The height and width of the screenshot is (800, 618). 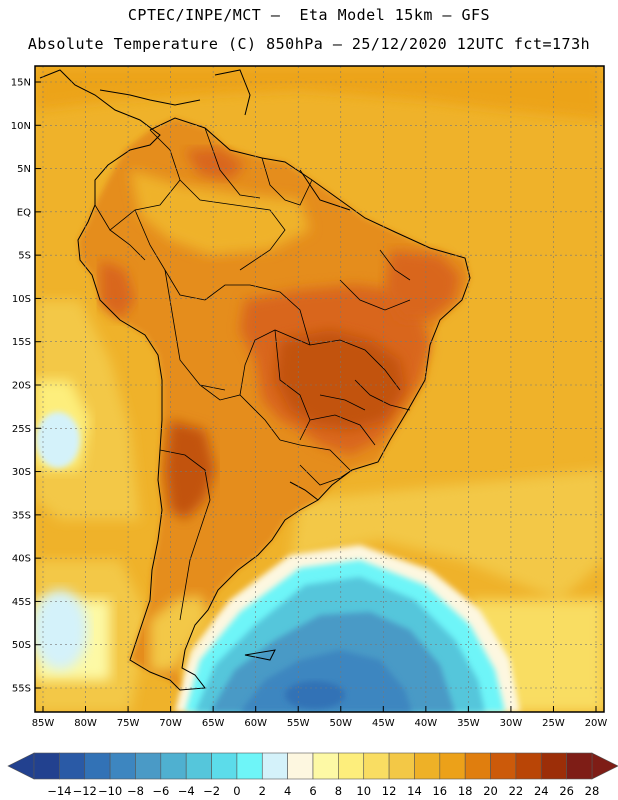 What do you see at coordinates (21, 342) in the screenshot?
I see `lat-label: 15S` at bounding box center [21, 342].